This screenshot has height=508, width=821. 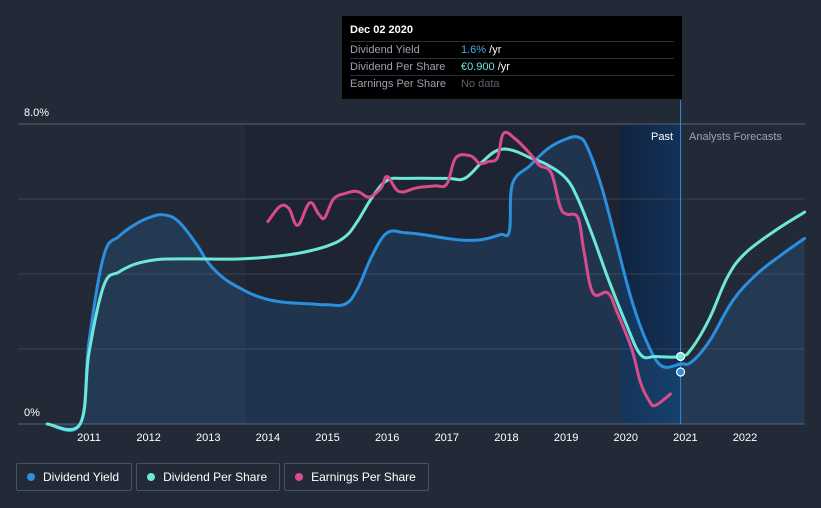 I want to click on x-tick-label: 2019, so click(x=566, y=438).